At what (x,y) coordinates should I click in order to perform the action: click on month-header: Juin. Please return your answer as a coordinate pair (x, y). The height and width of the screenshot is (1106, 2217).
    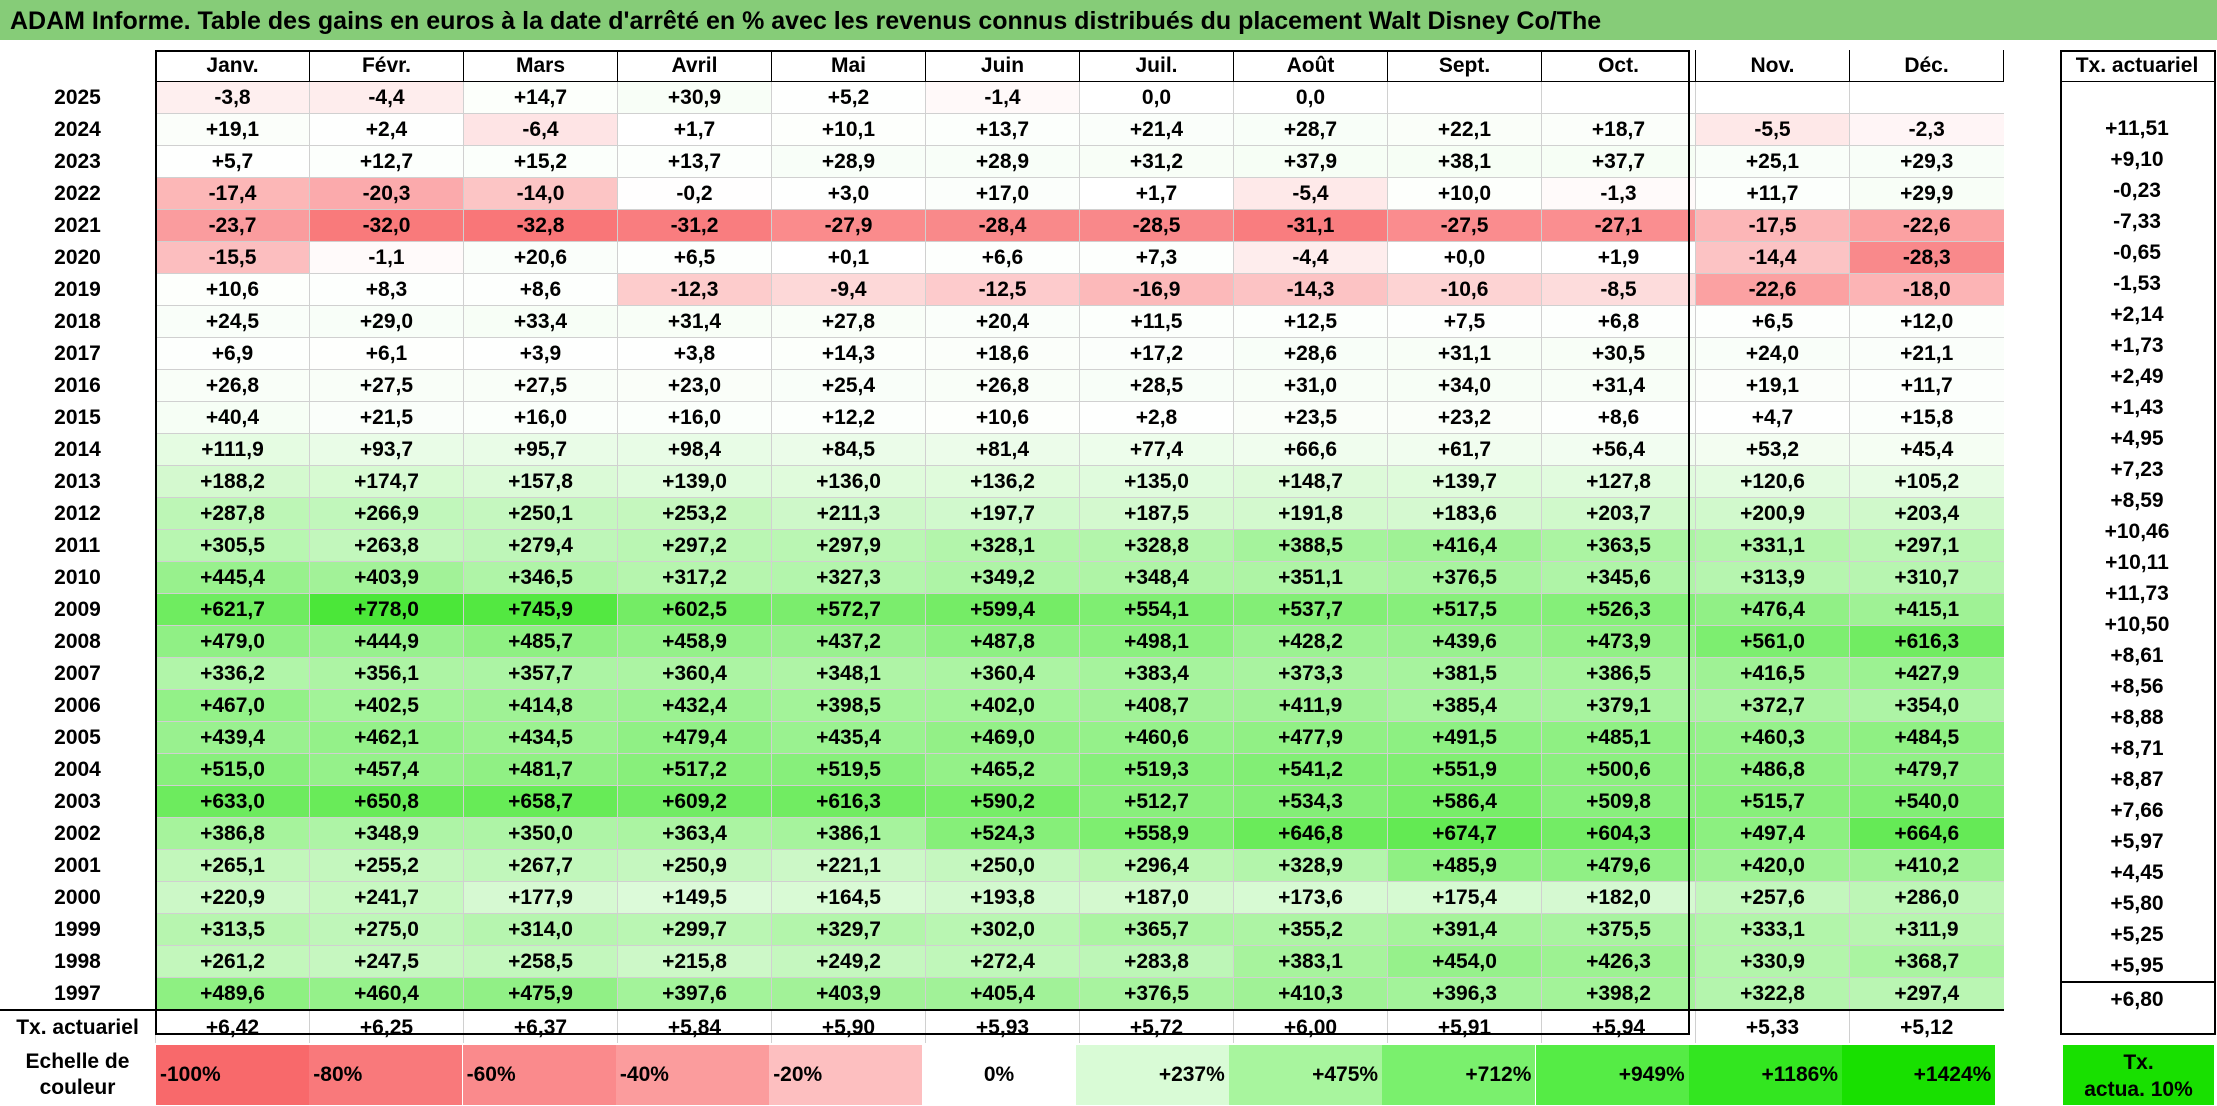
    Looking at the image, I should click on (1002, 66).